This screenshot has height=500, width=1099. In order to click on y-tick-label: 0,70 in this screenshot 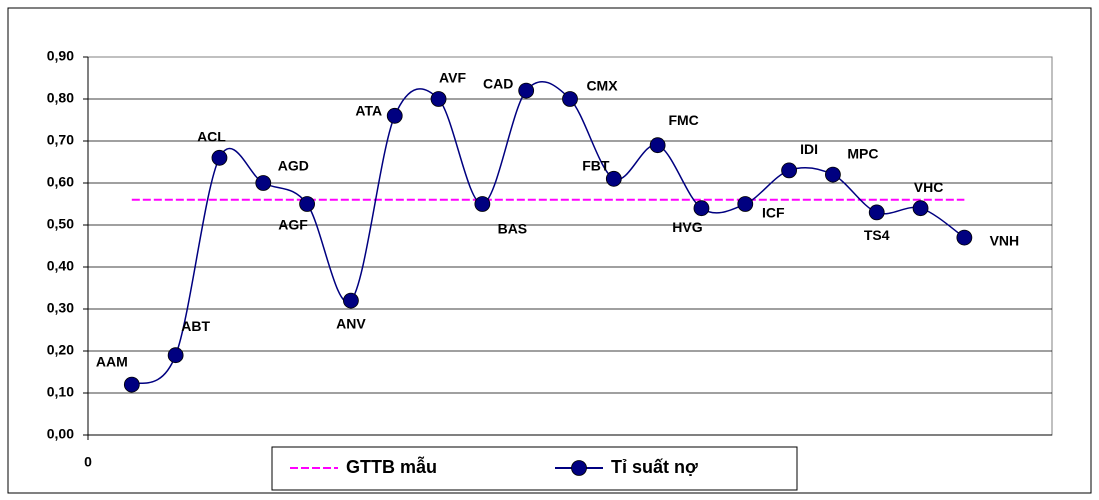, I will do `click(60, 140)`.